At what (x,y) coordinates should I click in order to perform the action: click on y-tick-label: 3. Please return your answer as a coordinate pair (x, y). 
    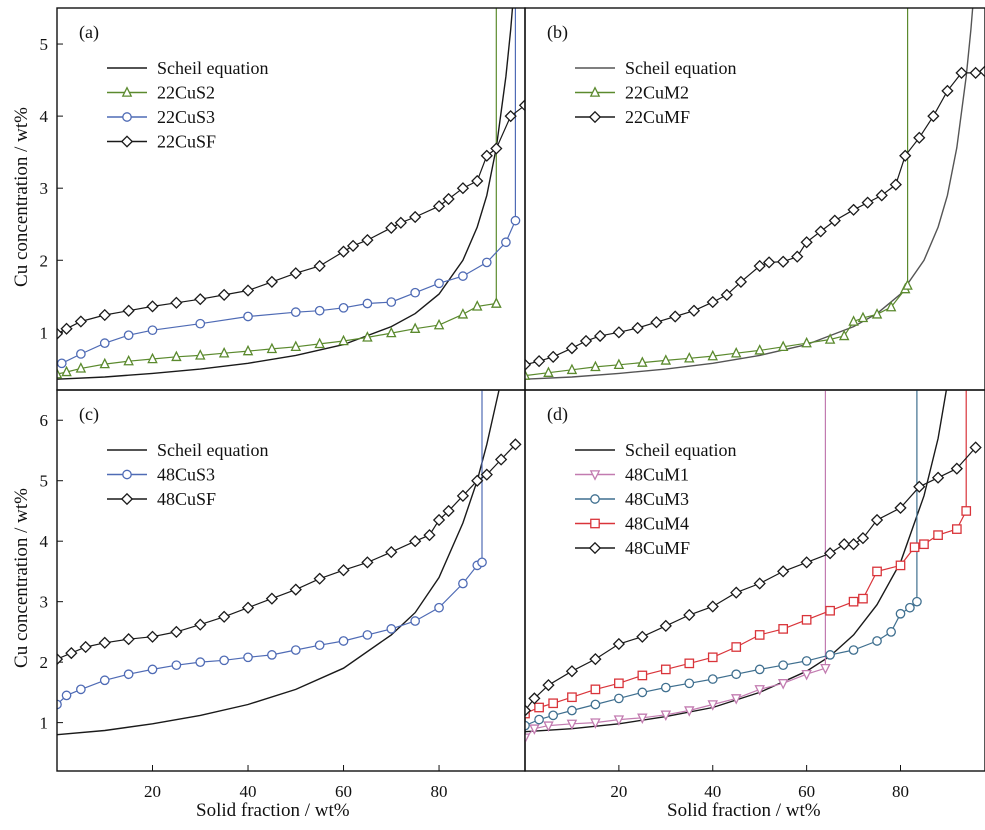
    Looking at the image, I should click on (44, 602).